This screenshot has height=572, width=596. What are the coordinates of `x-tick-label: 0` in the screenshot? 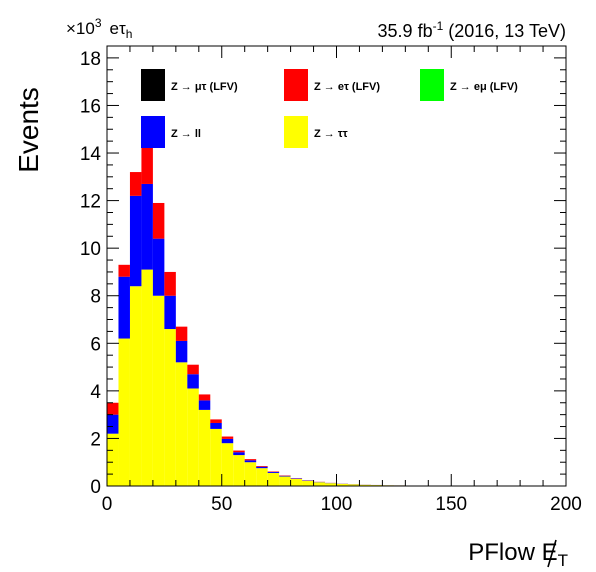 It's located at (107, 504).